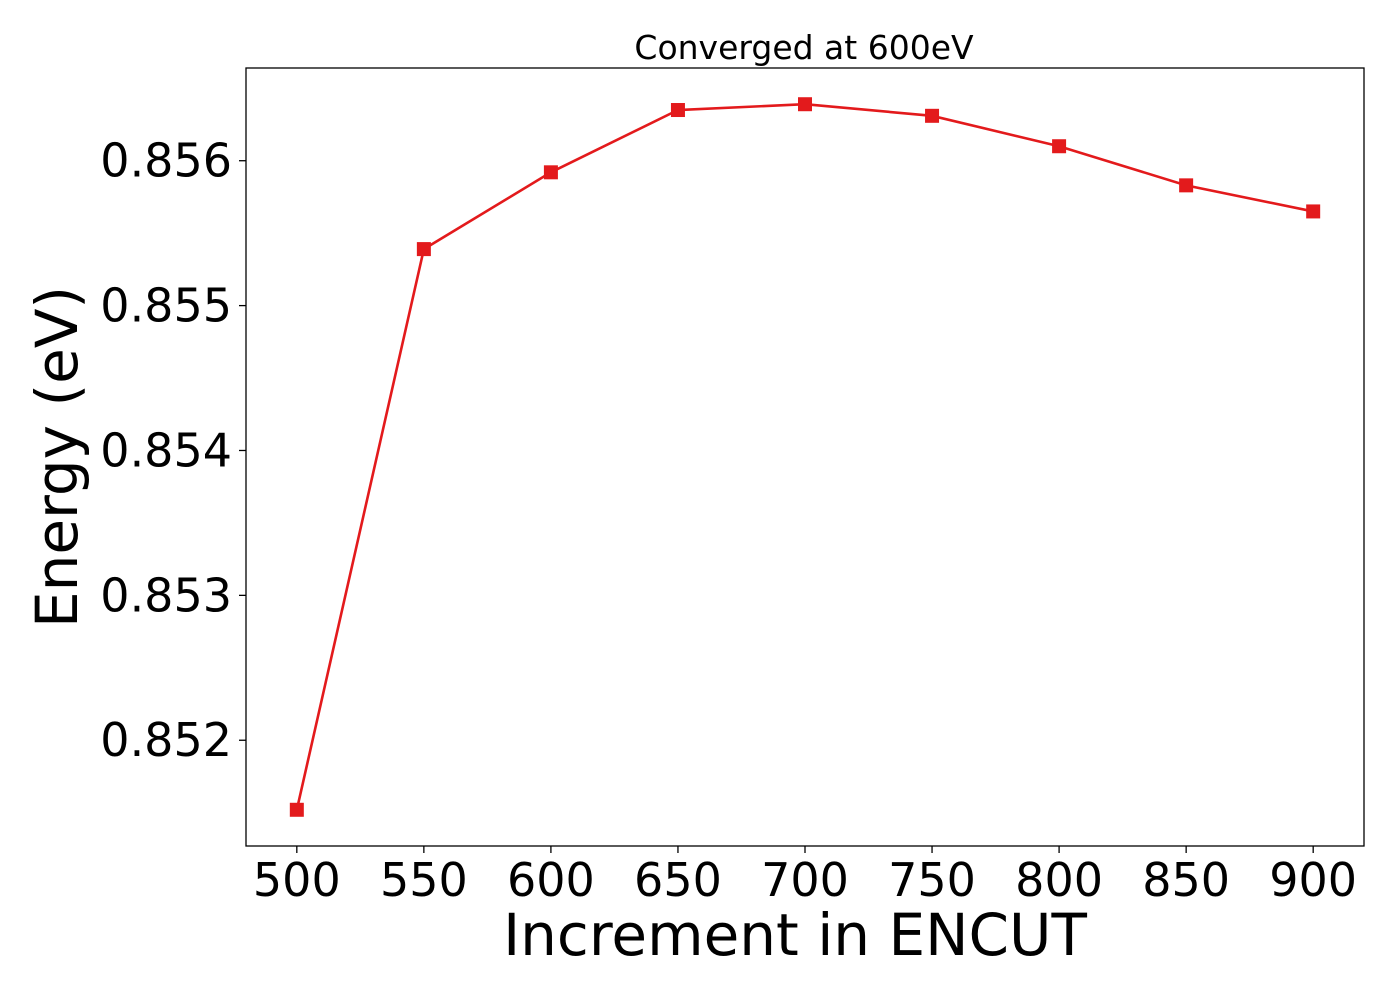  I want to click on x-tick-label: 800, so click(1059, 880).